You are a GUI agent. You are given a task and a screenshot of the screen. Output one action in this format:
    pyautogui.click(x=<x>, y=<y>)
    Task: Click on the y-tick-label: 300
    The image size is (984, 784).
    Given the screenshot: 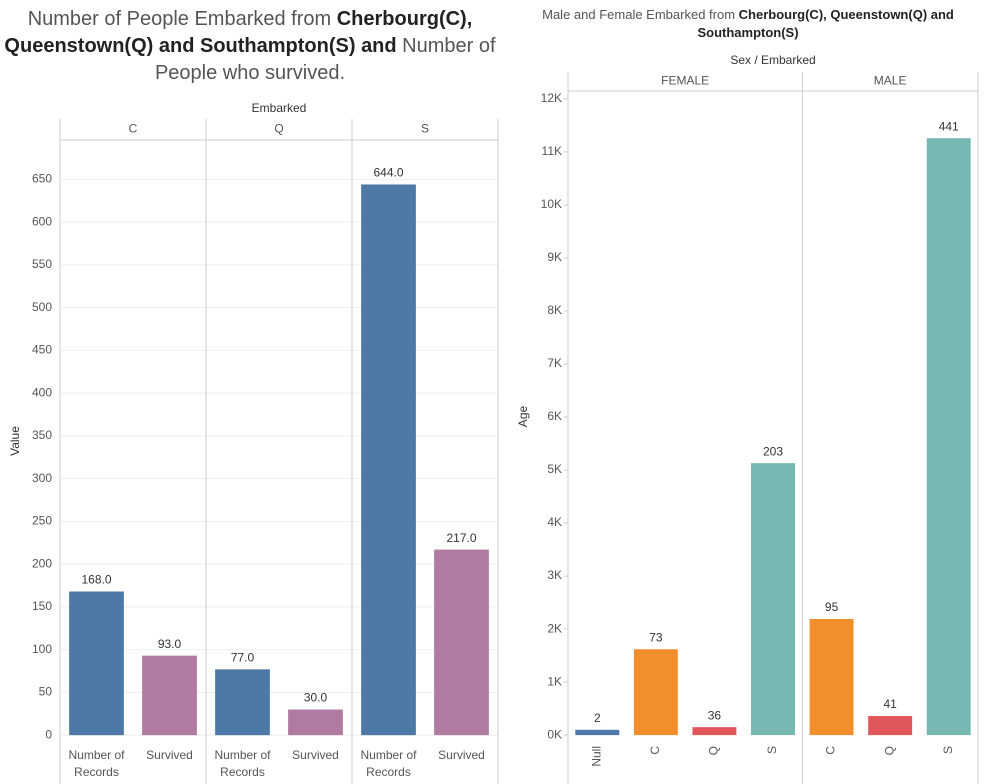 What is the action you would take?
    pyautogui.click(x=42, y=478)
    